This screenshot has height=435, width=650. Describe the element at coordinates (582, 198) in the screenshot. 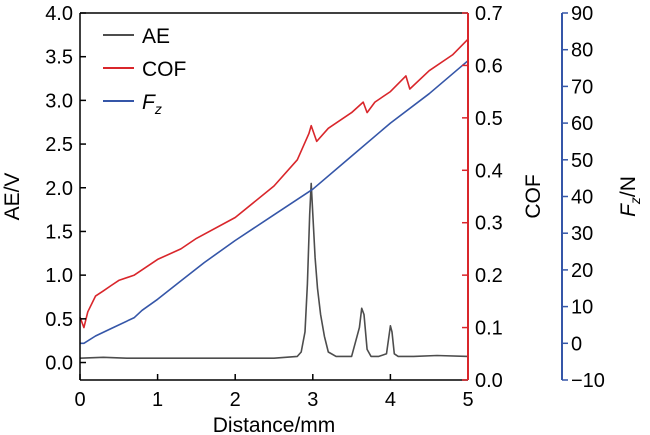

I see `fz-tick-label: 40` at that location.